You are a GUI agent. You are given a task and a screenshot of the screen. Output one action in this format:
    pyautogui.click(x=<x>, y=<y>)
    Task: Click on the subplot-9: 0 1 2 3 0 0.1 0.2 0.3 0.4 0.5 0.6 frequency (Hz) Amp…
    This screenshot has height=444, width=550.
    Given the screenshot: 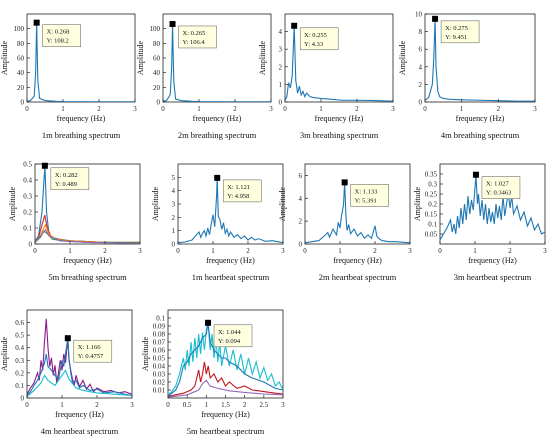 What is the action you would take?
    pyautogui.click(x=67, y=372)
    